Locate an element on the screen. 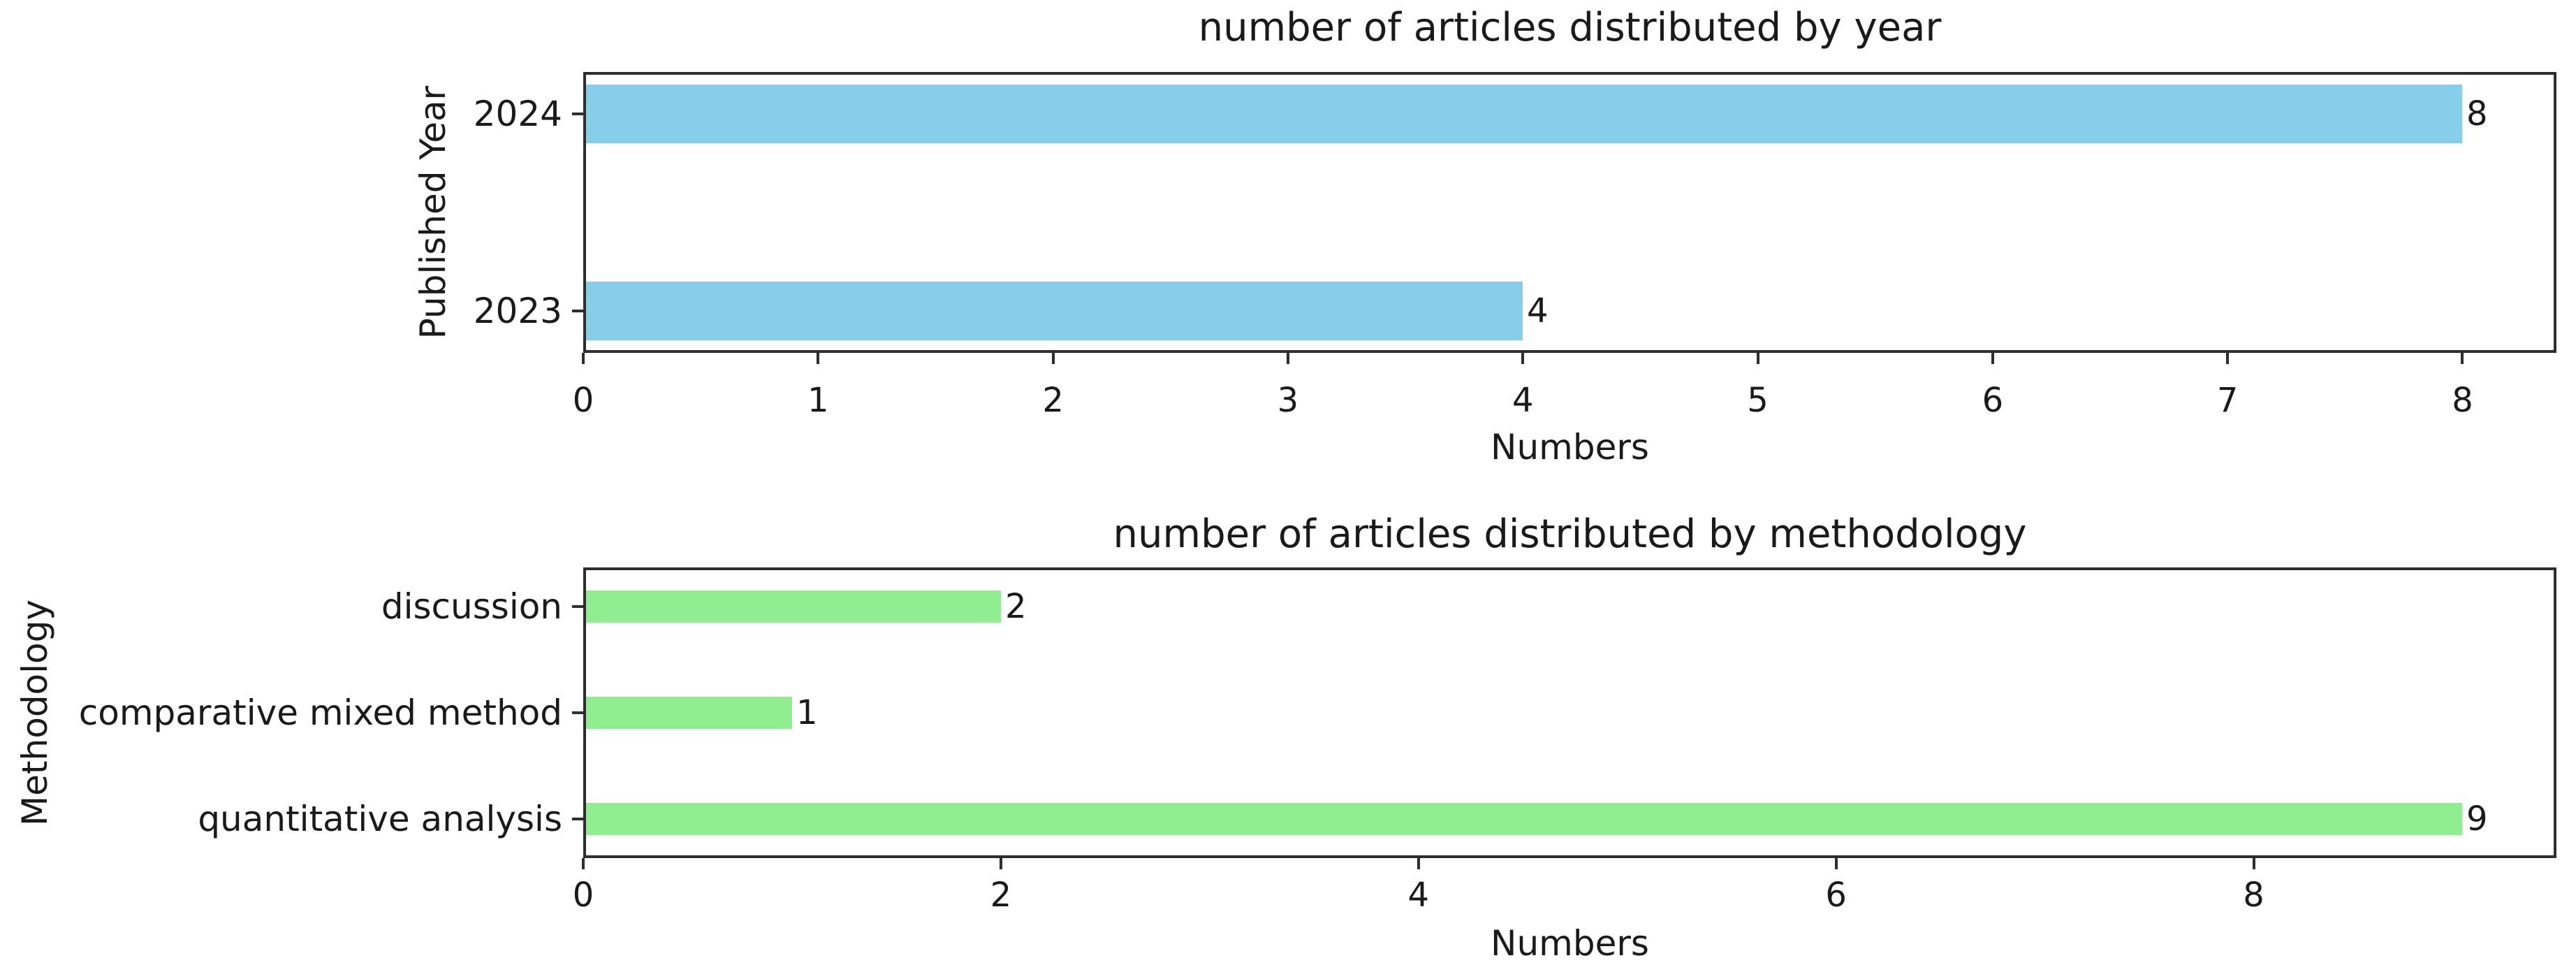 This screenshot has width=2576, height=979. bar-value-label: 9 is located at coordinates (2477, 819).